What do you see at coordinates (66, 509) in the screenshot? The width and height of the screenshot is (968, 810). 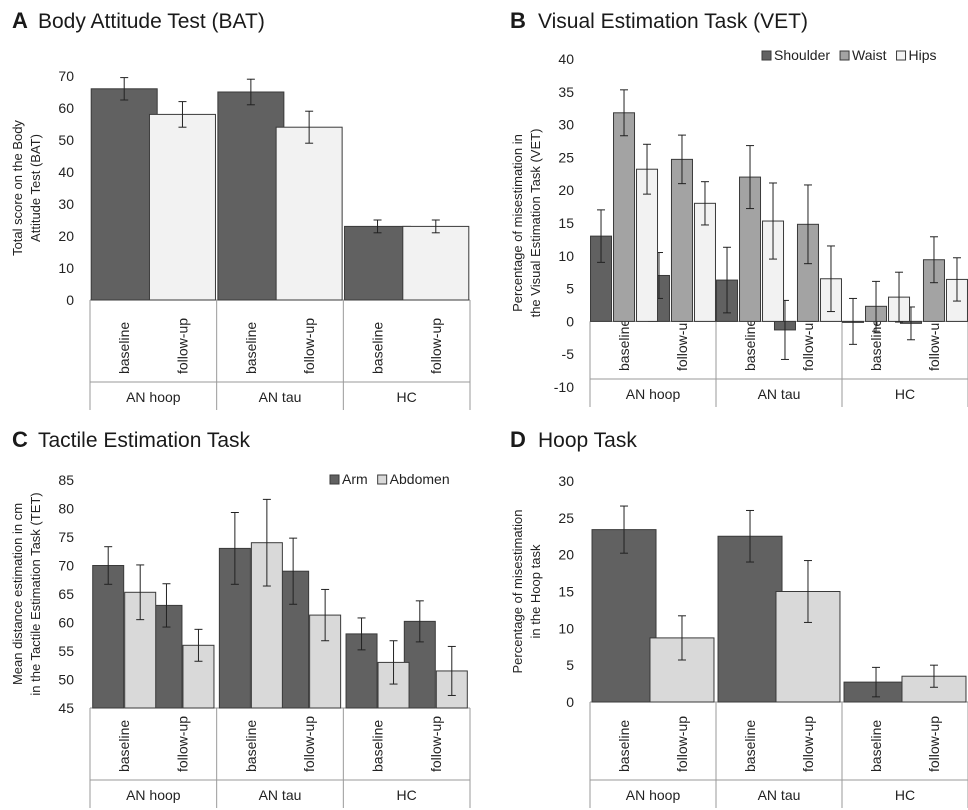 I see `y-tick-label: 80` at bounding box center [66, 509].